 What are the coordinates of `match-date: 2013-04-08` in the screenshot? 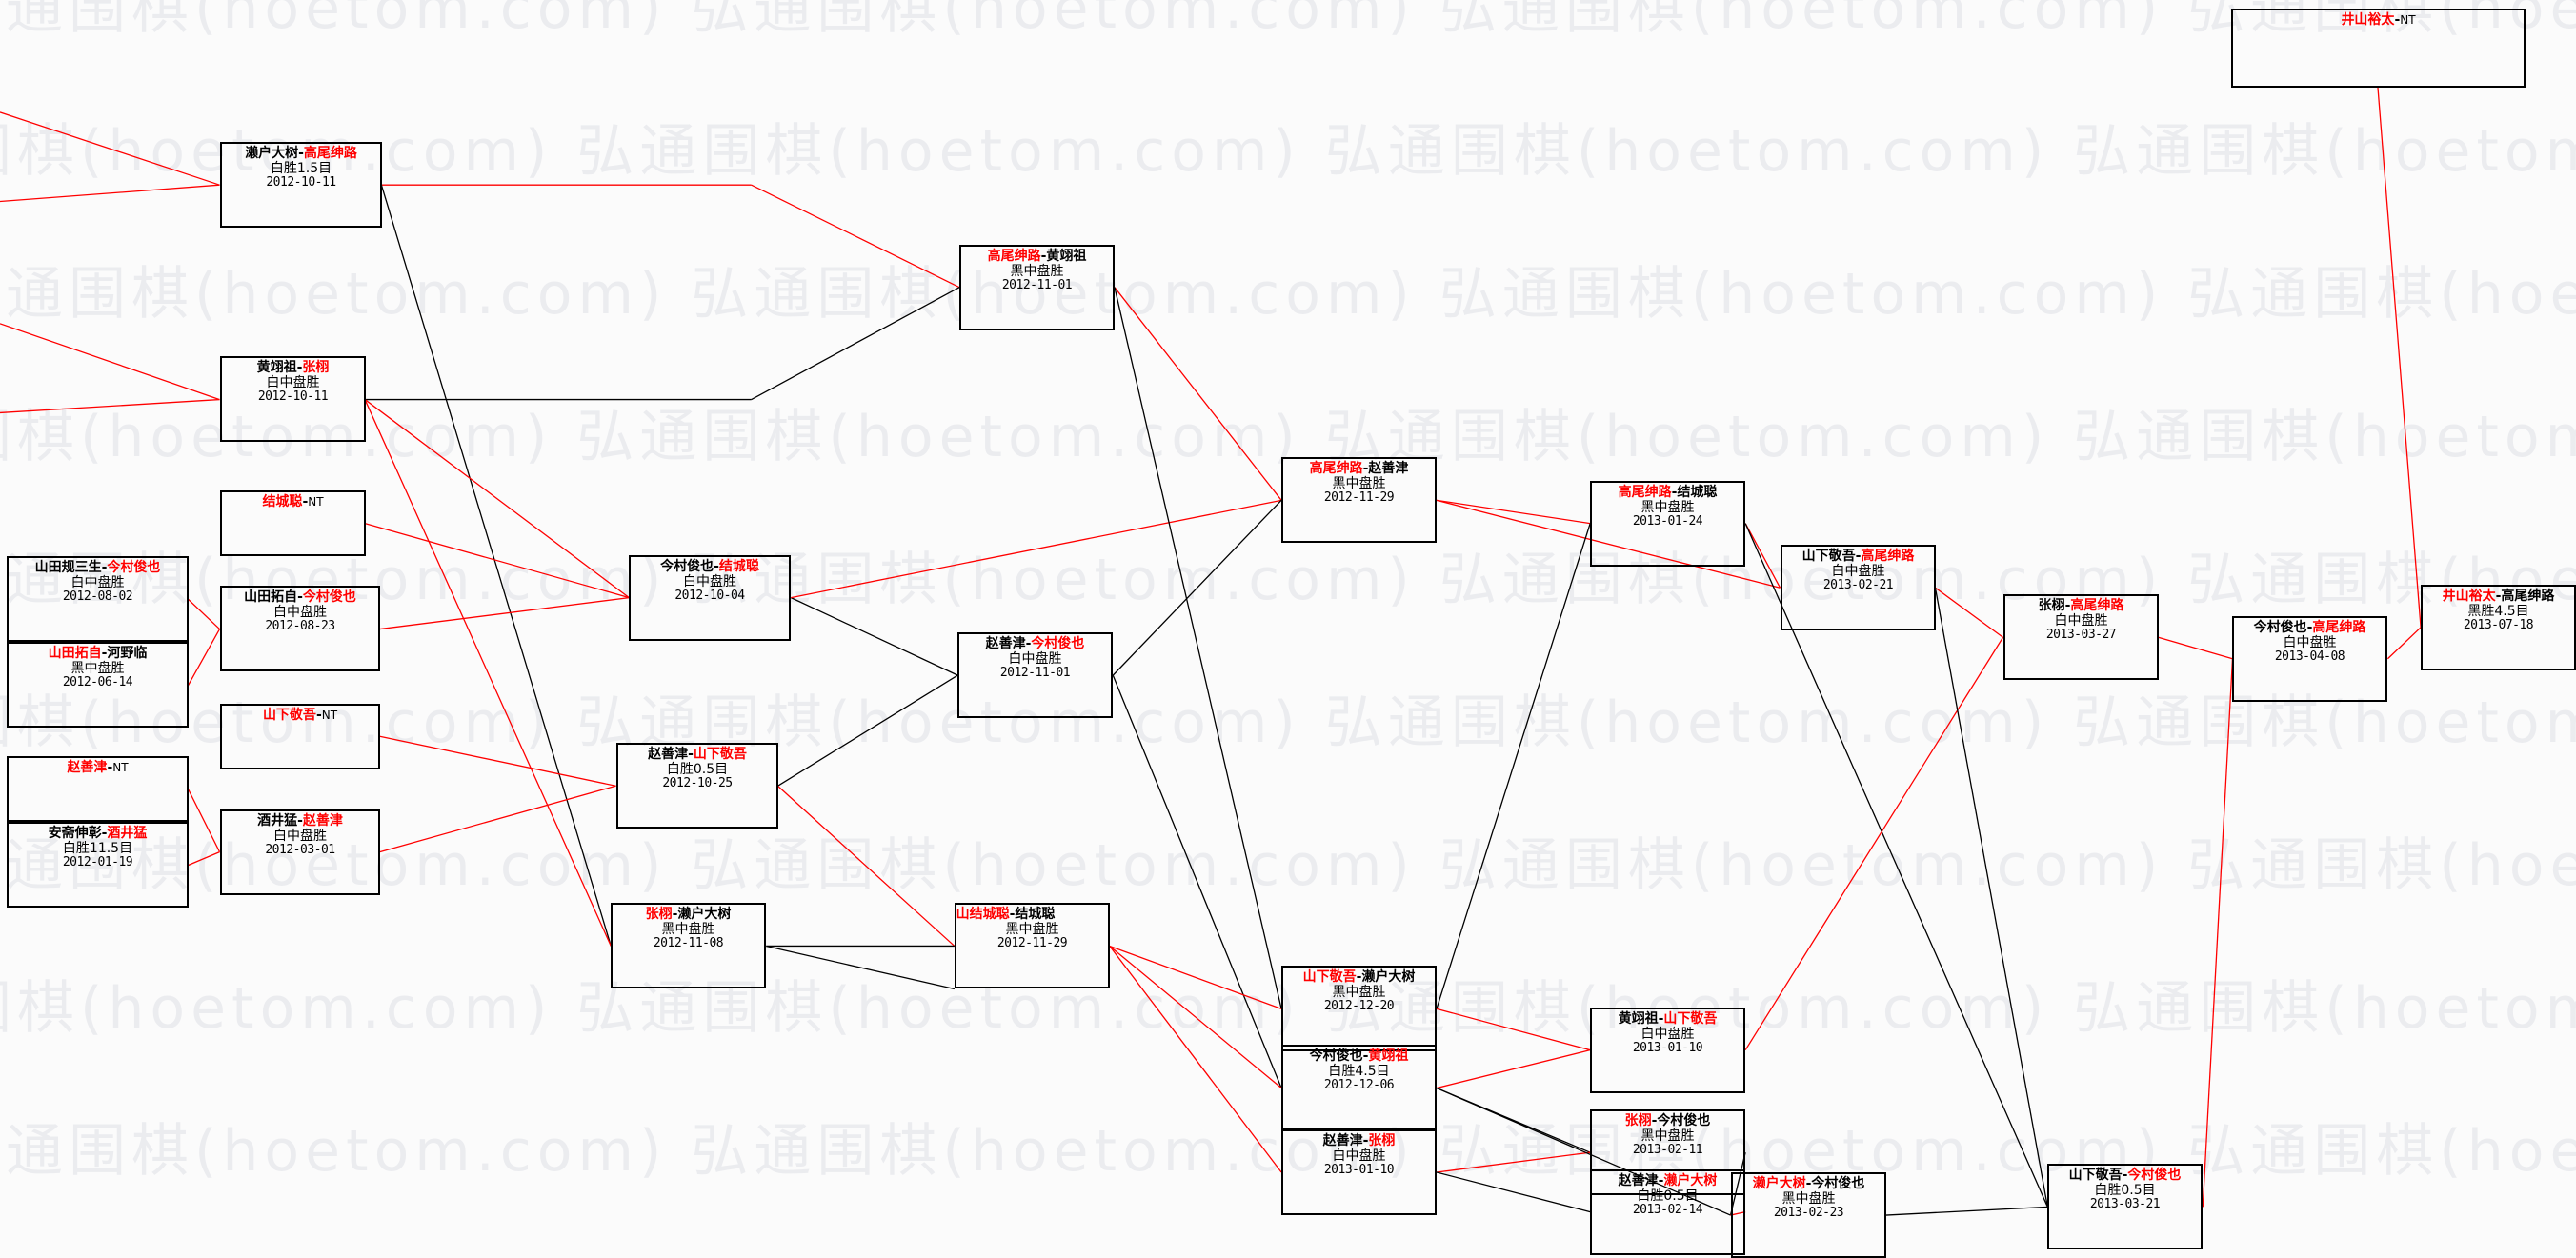 It's located at (2309, 657).